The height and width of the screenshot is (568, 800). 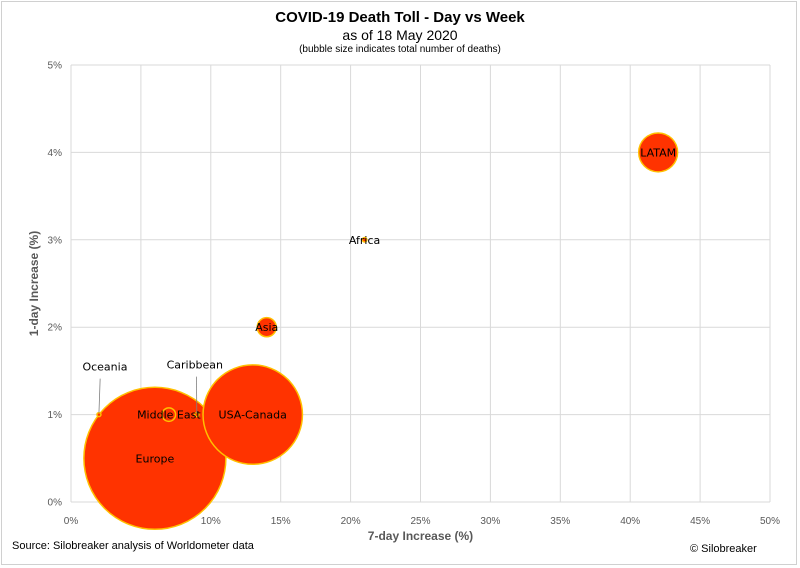 What do you see at coordinates (195, 365) in the screenshot?
I see `caribbean-label: Caribbean` at bounding box center [195, 365].